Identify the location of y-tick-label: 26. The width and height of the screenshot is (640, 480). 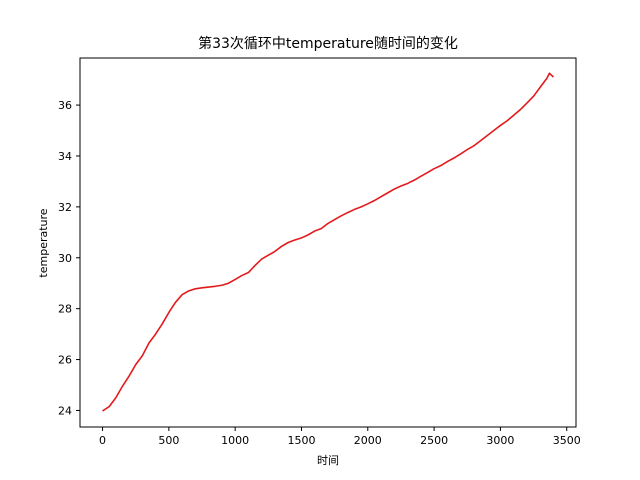
(65, 360).